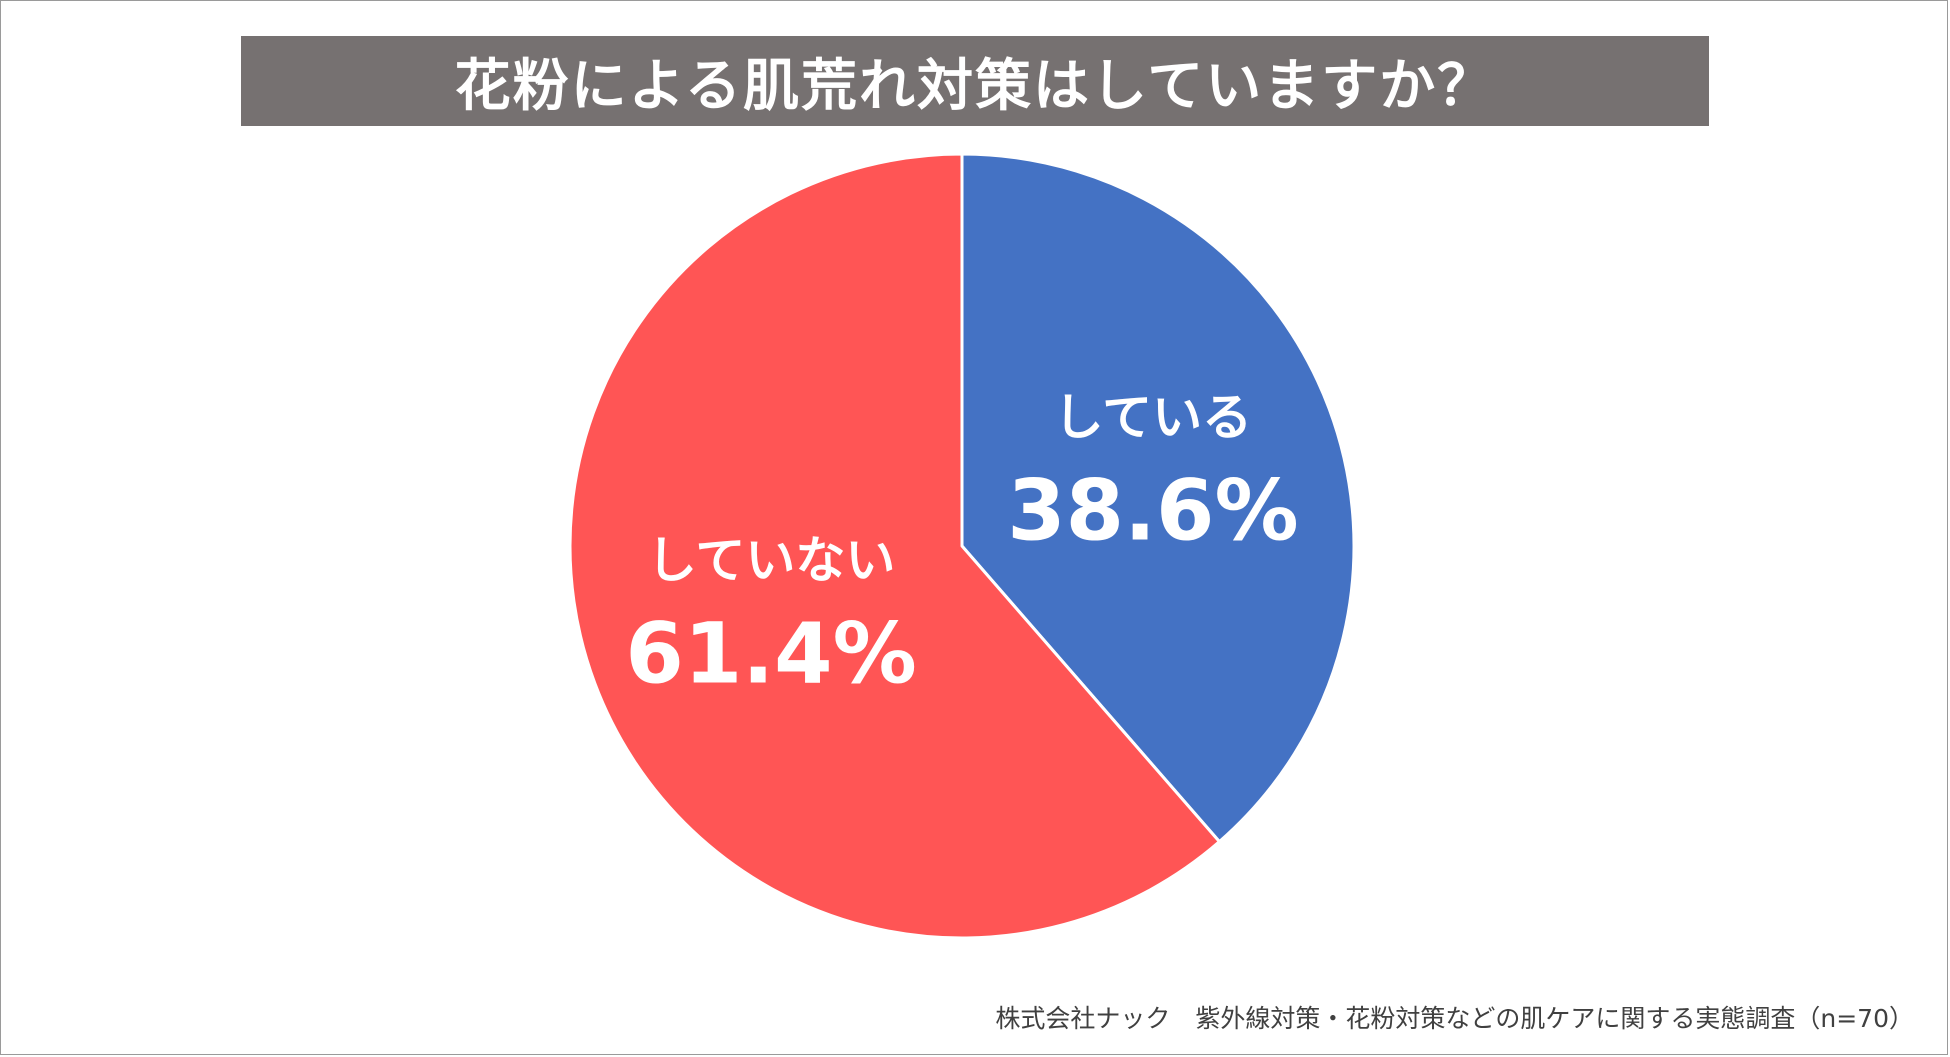  I want to click on slice-value-2: 61.4%, so click(770, 653).